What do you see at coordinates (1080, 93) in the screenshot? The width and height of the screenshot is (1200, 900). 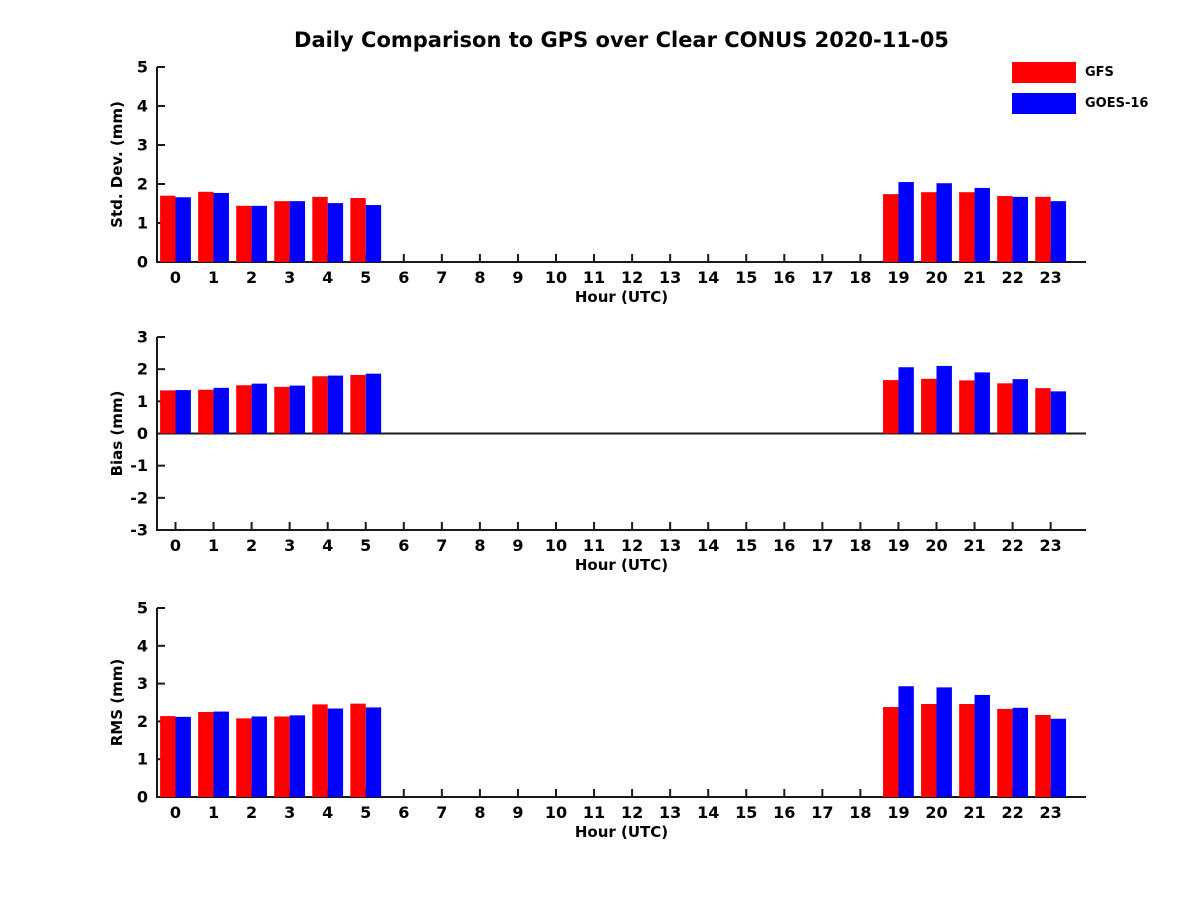 I see `legend: GFS GOES-16` at bounding box center [1080, 93].